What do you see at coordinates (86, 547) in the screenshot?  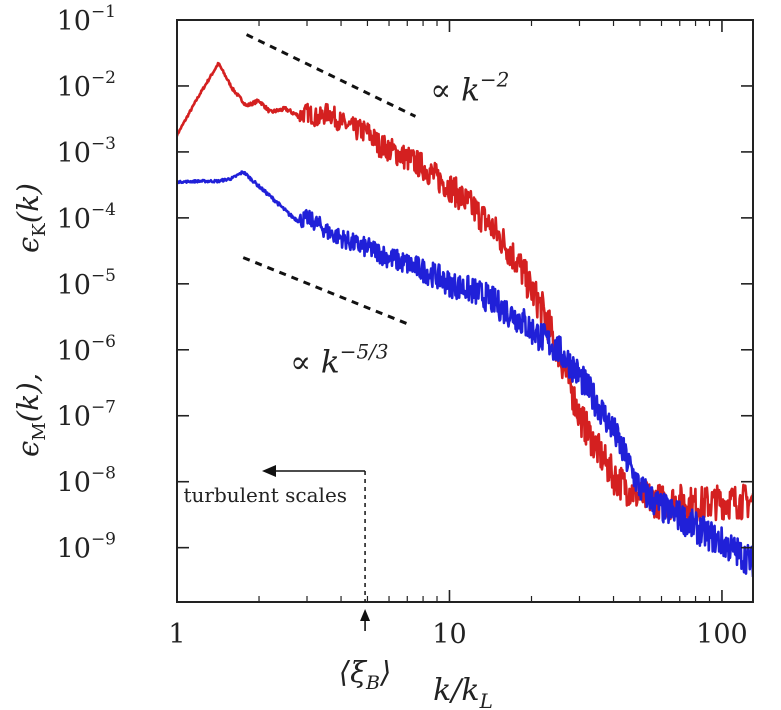 I see `y-tick-label: 10⁻⁹` at bounding box center [86, 547].